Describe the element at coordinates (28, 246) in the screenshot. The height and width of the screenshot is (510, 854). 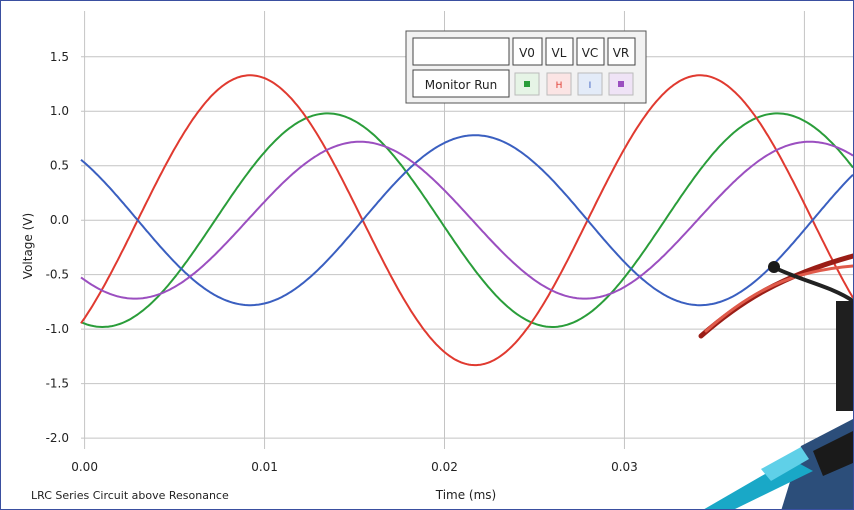
I see `y-axis-label: Voltage (V)` at that location.